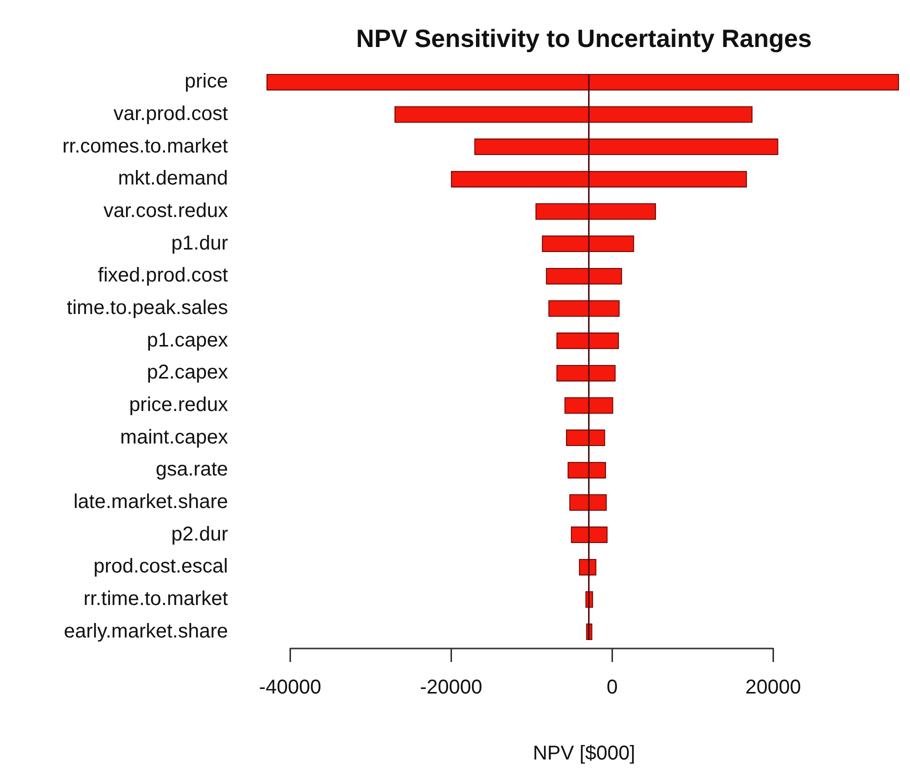 The height and width of the screenshot is (778, 910). What do you see at coordinates (150, 502) in the screenshot?
I see `y-tick-label: late.market.share` at bounding box center [150, 502].